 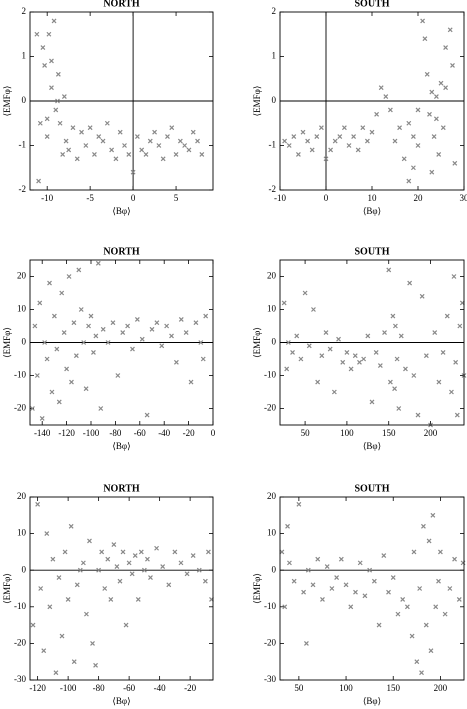 I want to click on x-tick-label: -100, so click(x=68, y=688).